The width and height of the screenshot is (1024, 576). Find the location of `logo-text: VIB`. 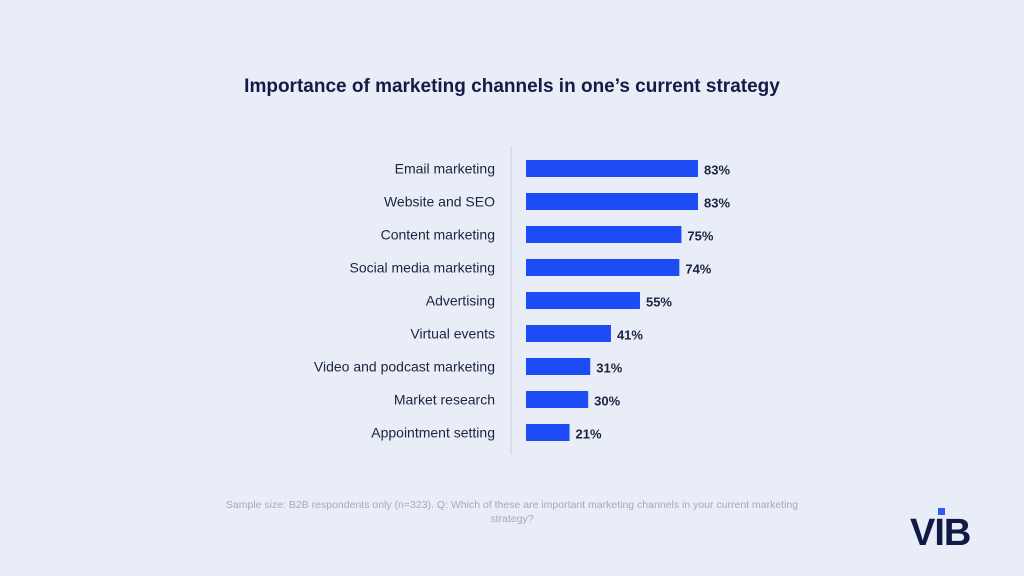

logo-text: VIB is located at coordinates (940, 532).